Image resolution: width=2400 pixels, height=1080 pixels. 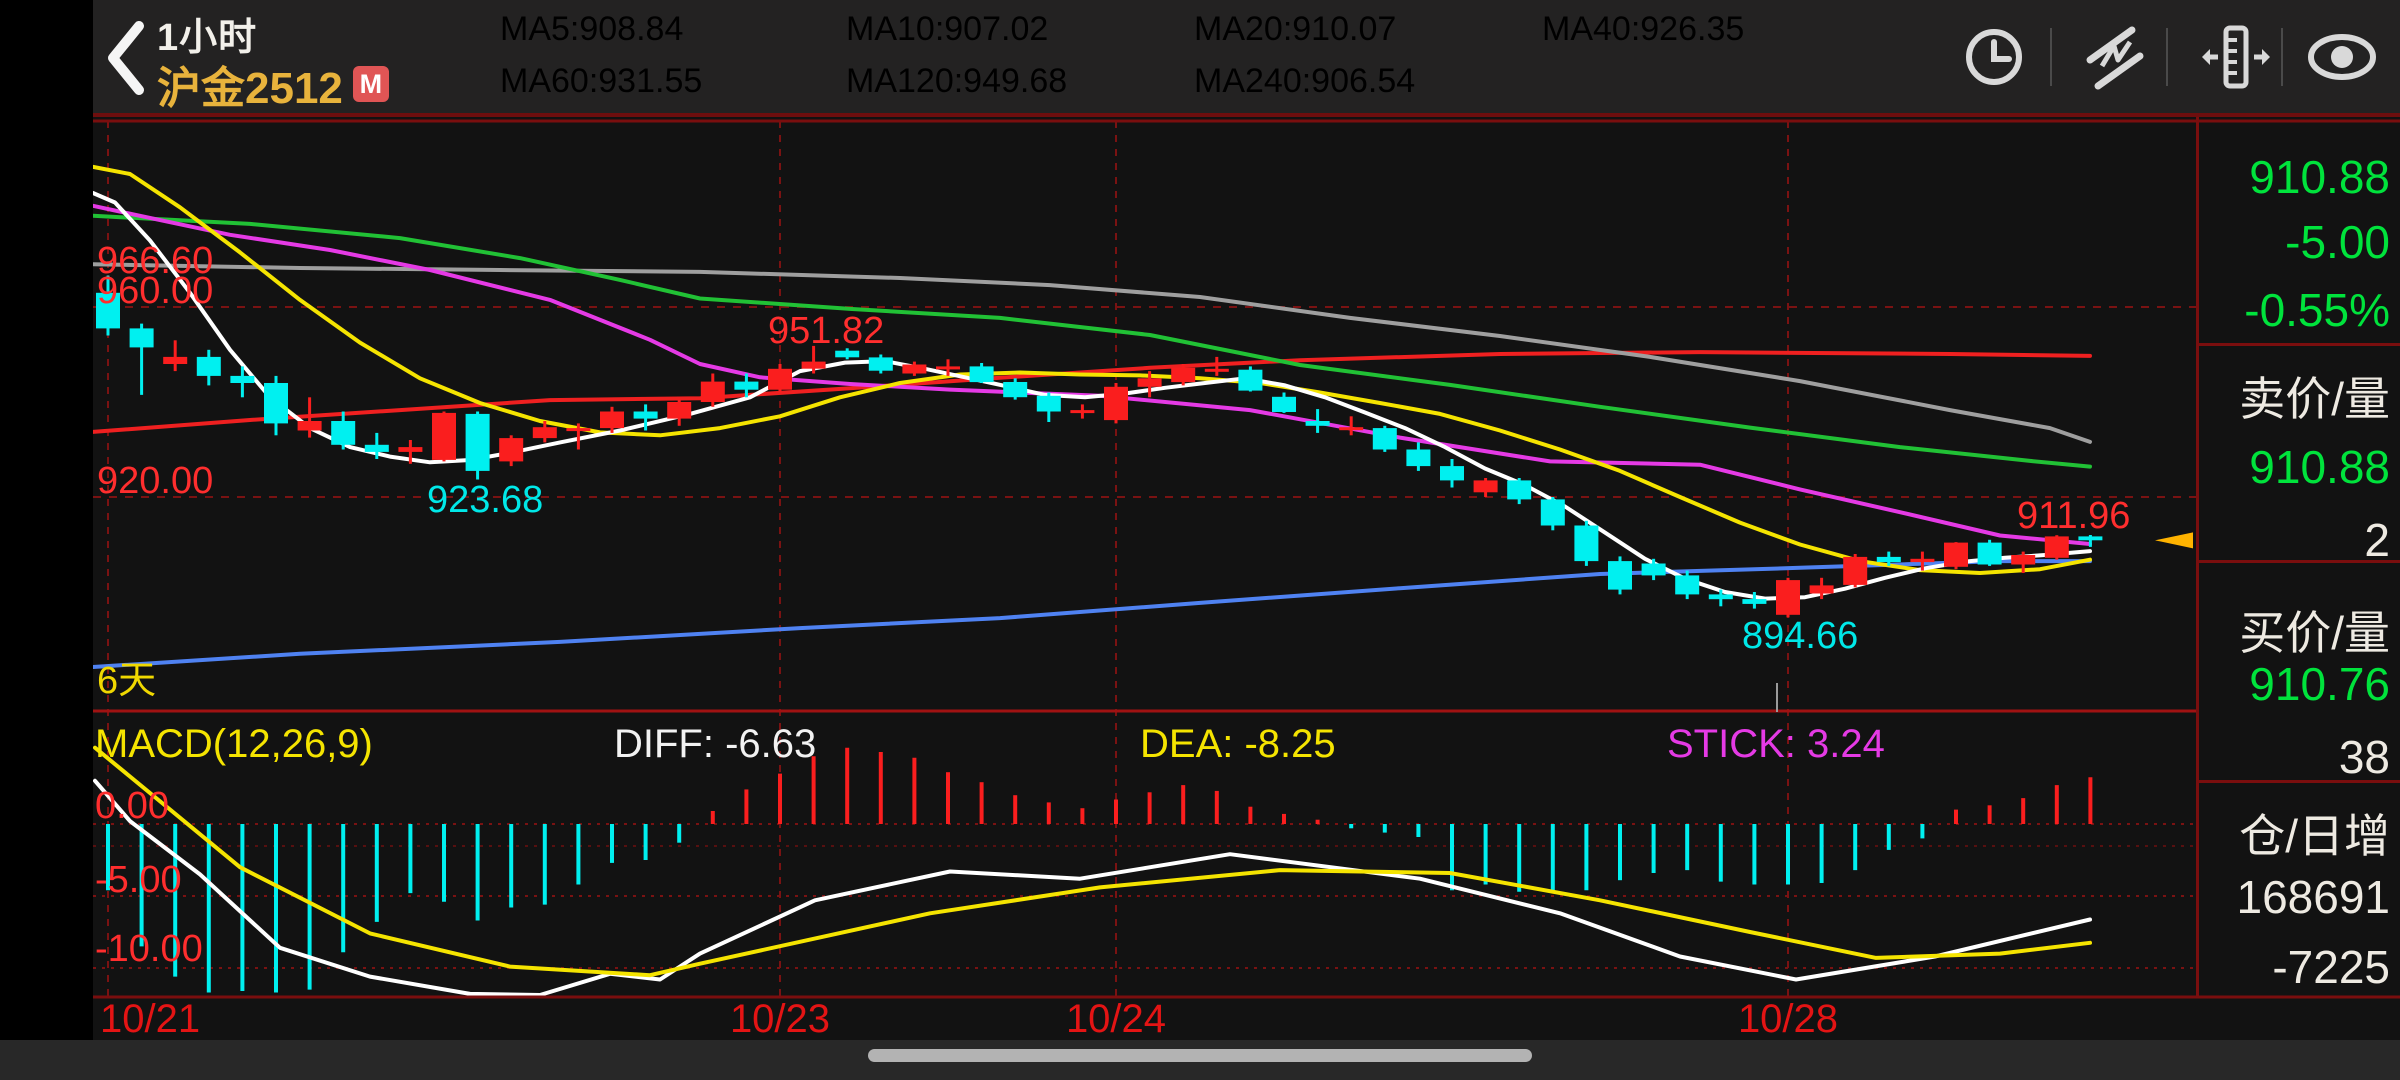 What do you see at coordinates (780, 1019) in the screenshot?
I see `date-axis-label: 10/23` at bounding box center [780, 1019].